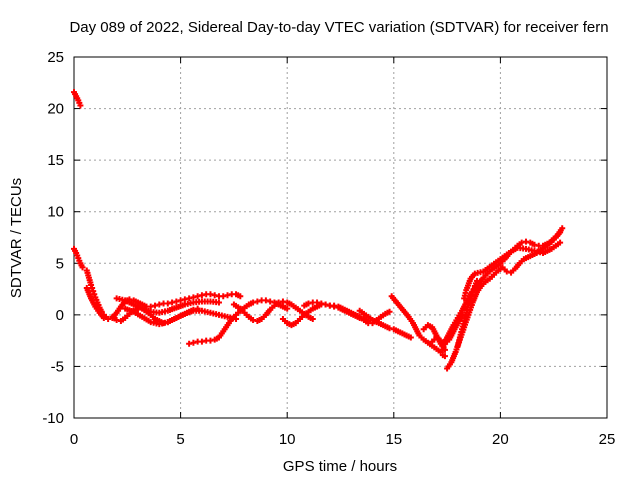 The height and width of the screenshot is (480, 640). I want to click on y-tick-label: -10, so click(53, 418).